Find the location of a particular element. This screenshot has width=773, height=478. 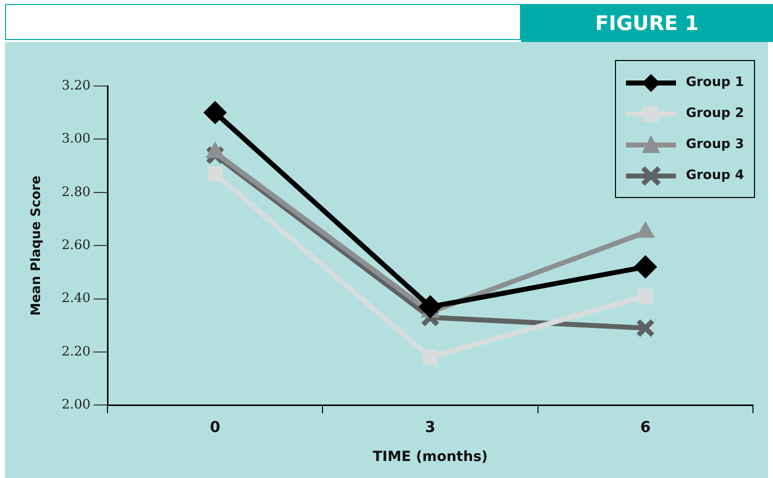

legend-label: Group 2 is located at coordinates (715, 113).